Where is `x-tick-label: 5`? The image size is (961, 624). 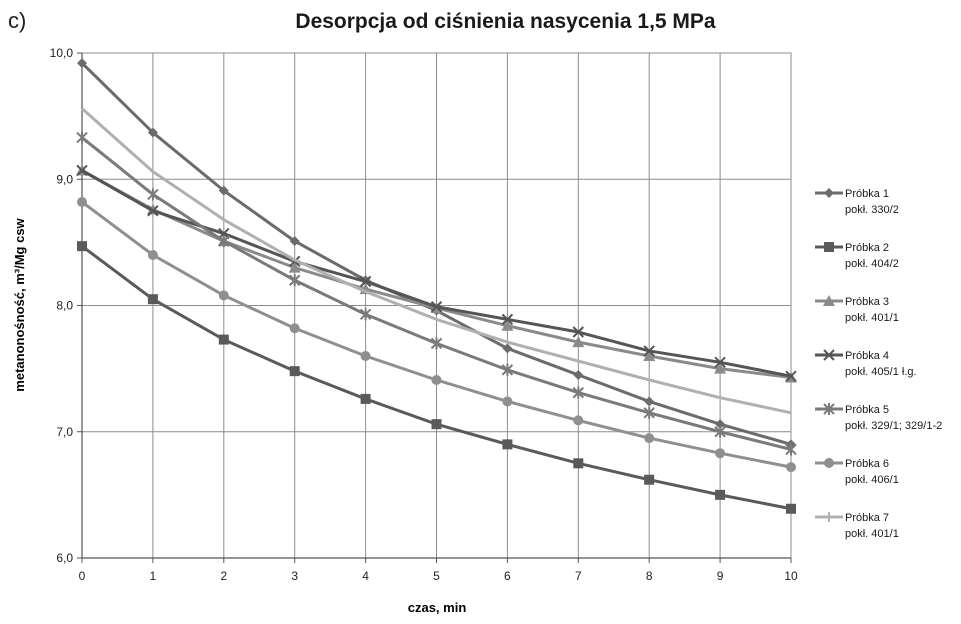
x-tick-label: 5 is located at coordinates (436, 576).